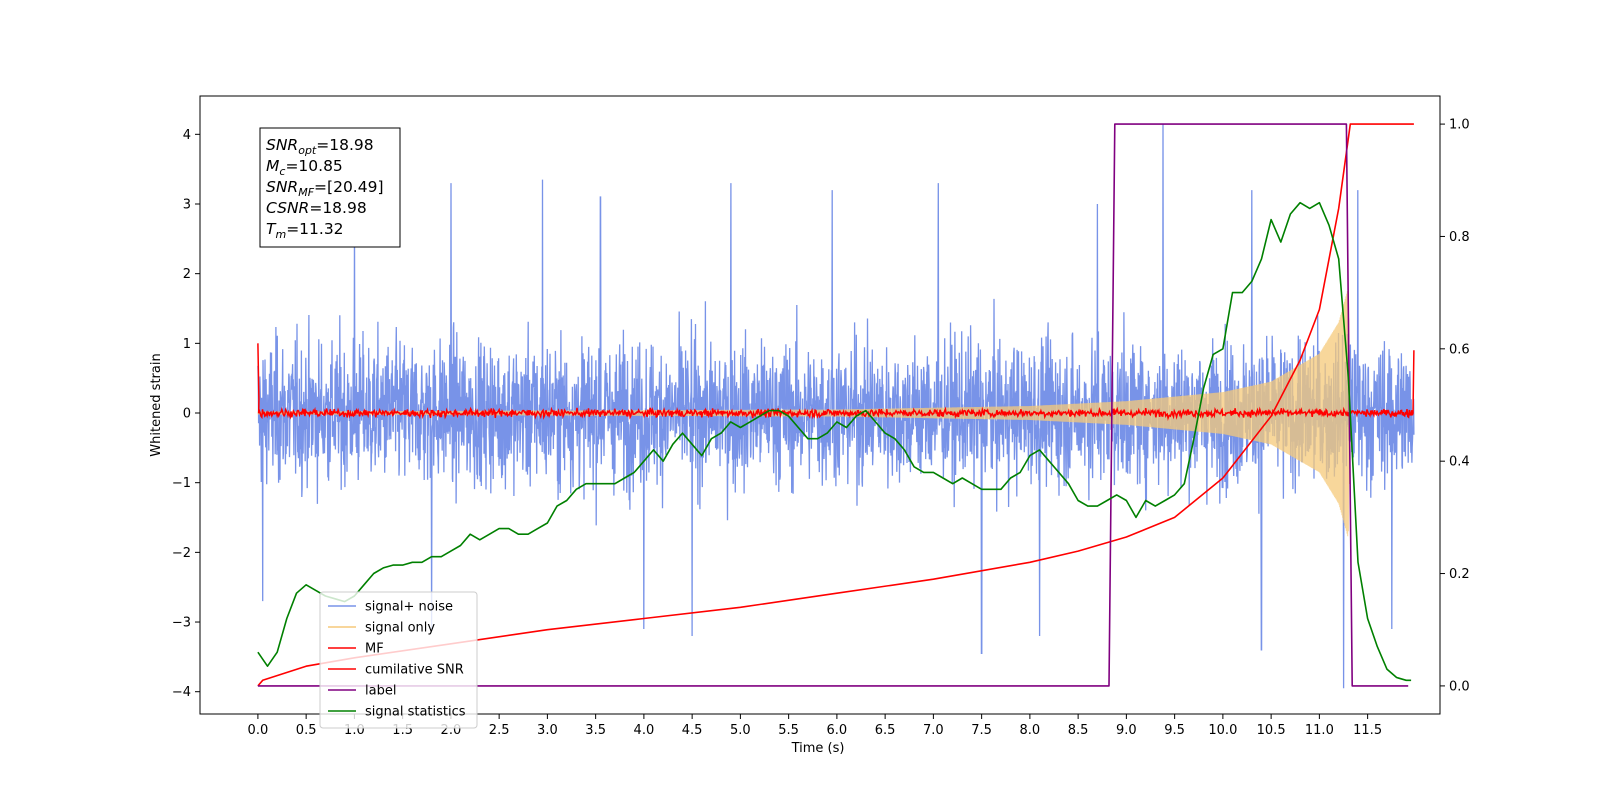  I want to click on info-symbol: T, so click(271, 229).